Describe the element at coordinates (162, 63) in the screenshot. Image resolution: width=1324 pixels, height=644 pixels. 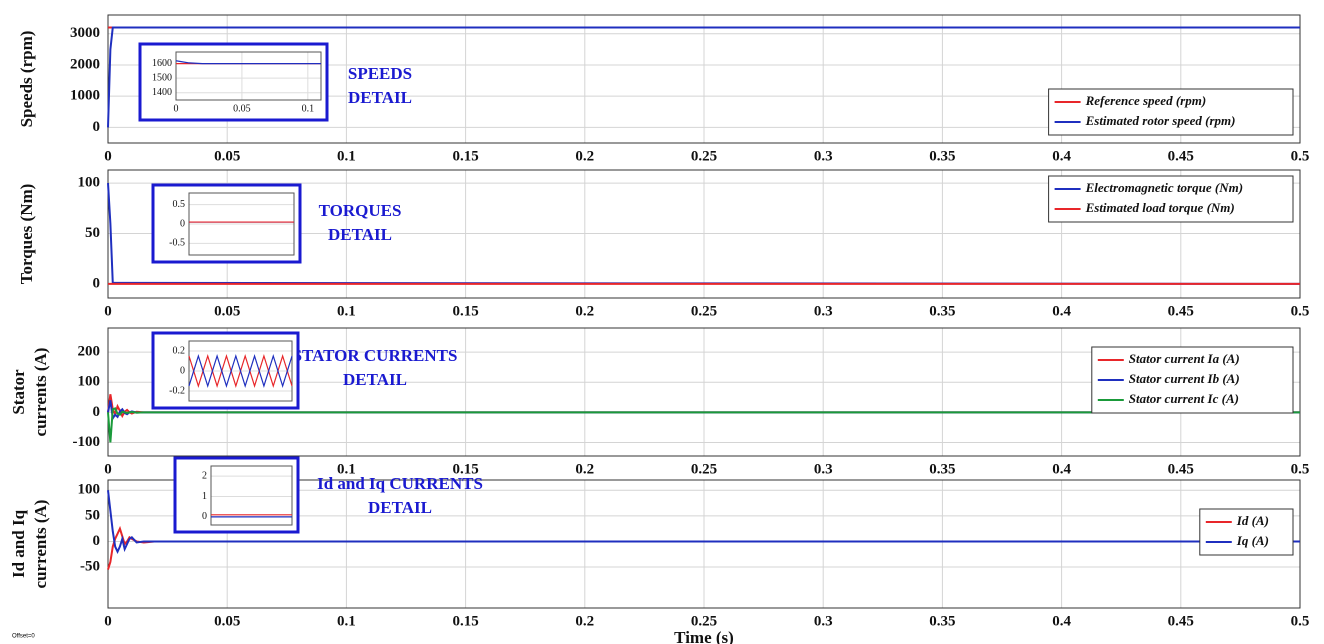
I see `inset-y-tick-label: 1600` at that location.